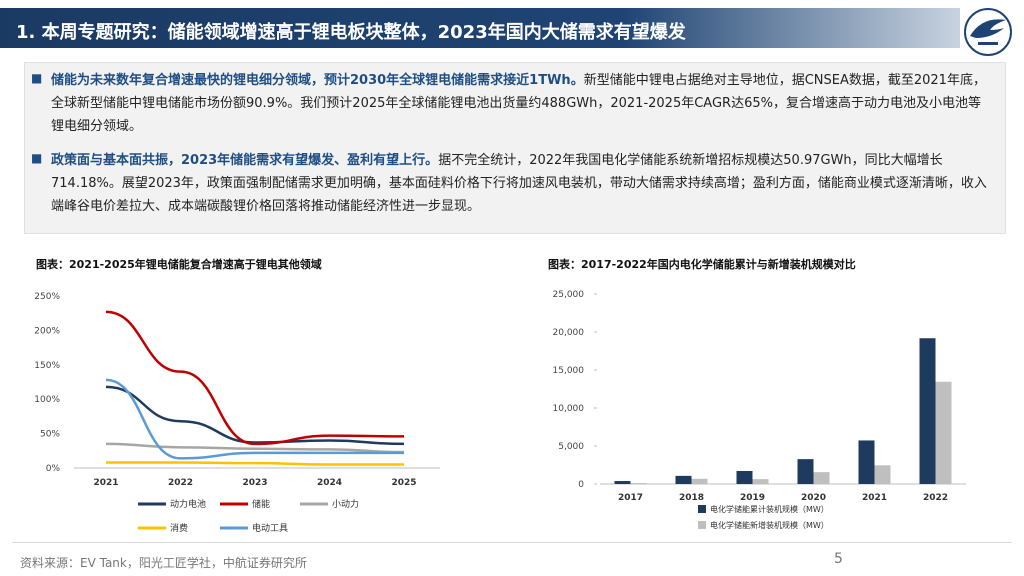 This screenshot has height=576, width=1024. Describe the element at coordinates (569, 295) in the screenshot. I see `y-tick-label: 25,000` at that location.